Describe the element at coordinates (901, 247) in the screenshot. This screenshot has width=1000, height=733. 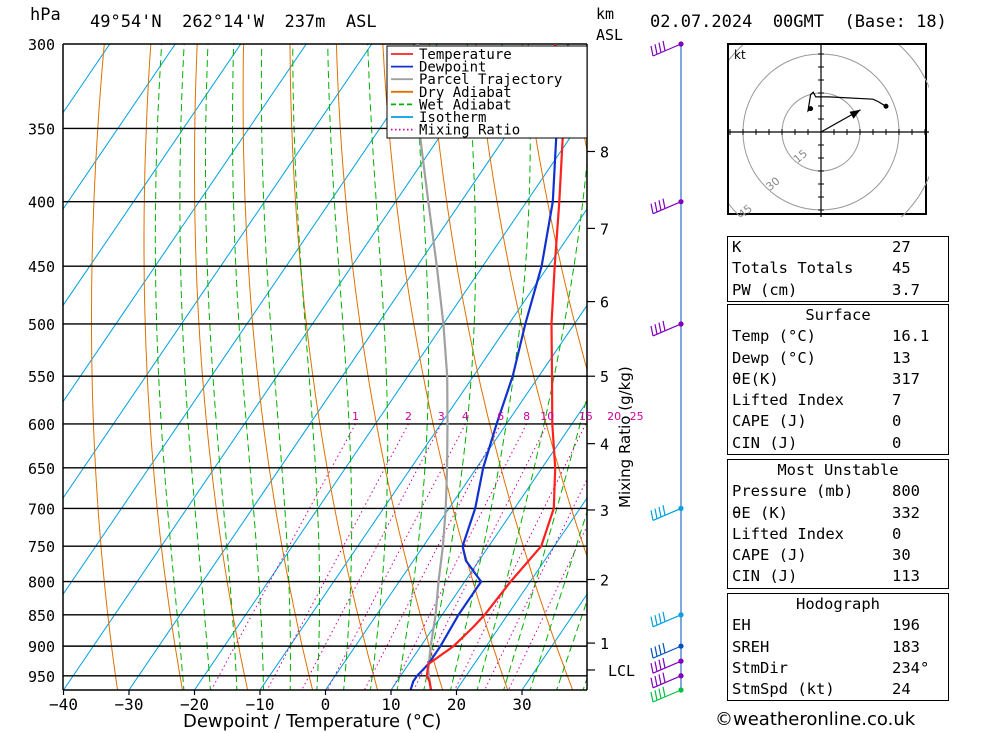
I see `index-value: 27` at that location.